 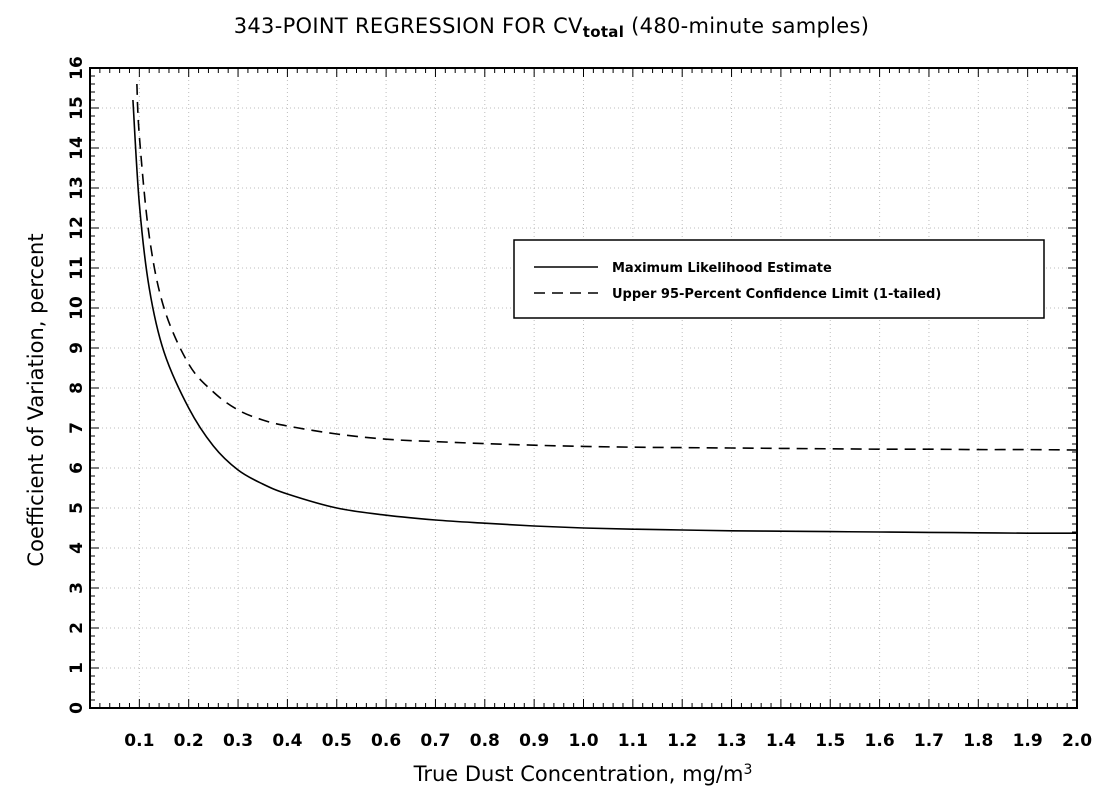 I want to click on y-tick-label: 9, so click(x=77, y=348).